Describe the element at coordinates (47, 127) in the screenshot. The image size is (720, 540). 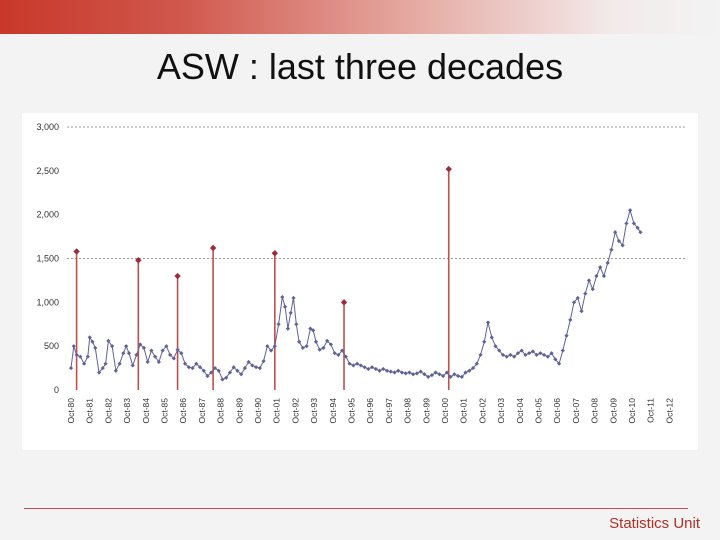
I see `y-tick-label: 3,000` at that location.